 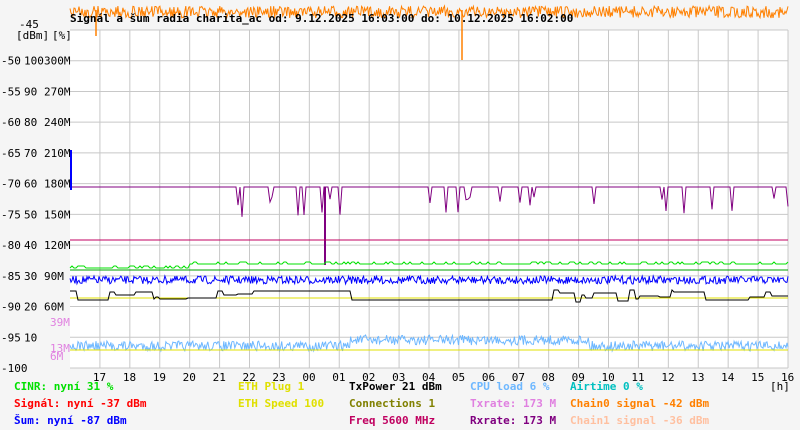 What do you see at coordinates (57, 356) in the screenshot?
I see `y-tick-rate-small: 6M` at bounding box center [57, 356].